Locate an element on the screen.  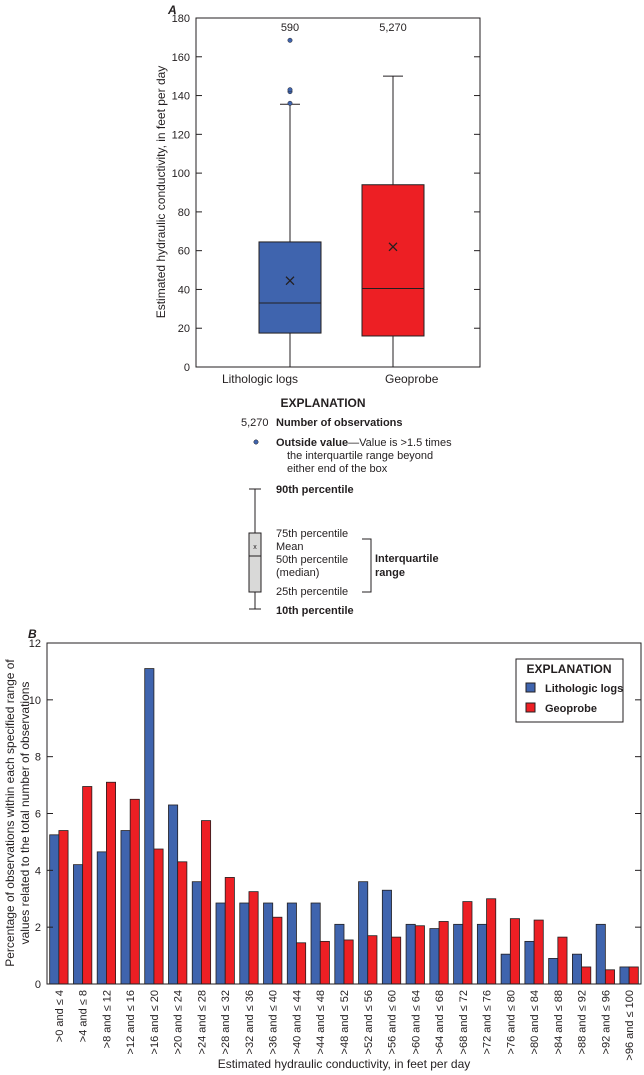
explanation-title: EXPLANATION is located at coordinates (322, 403).